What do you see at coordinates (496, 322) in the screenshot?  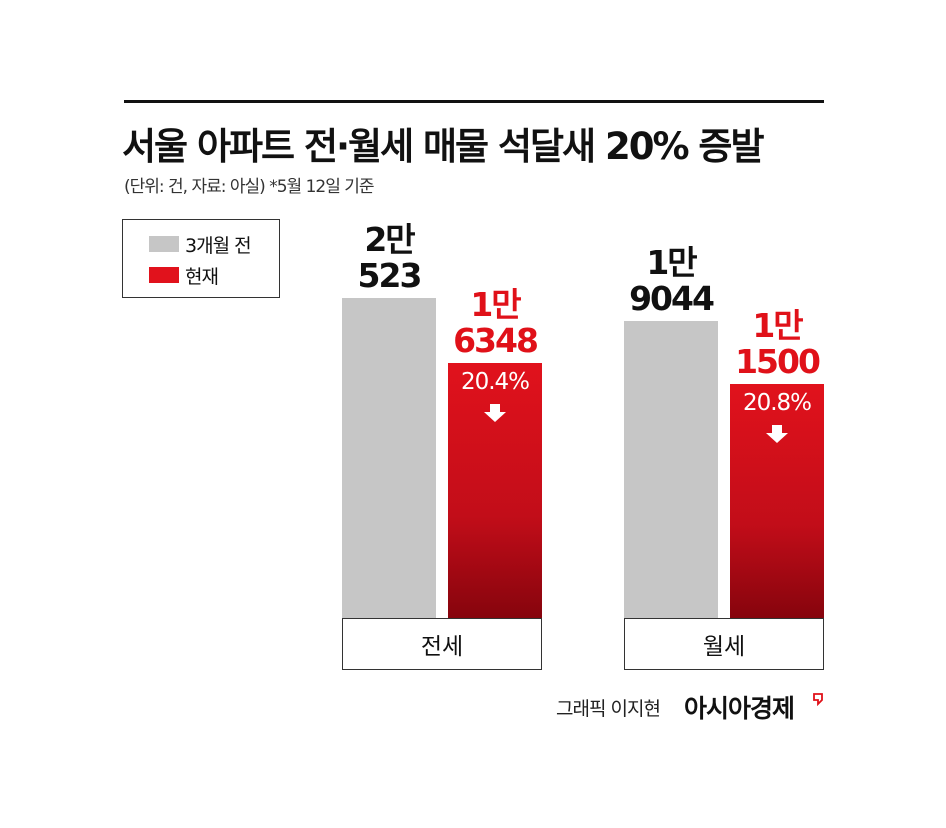 I see `value-label-jeonse-current: 1만 6348` at bounding box center [496, 322].